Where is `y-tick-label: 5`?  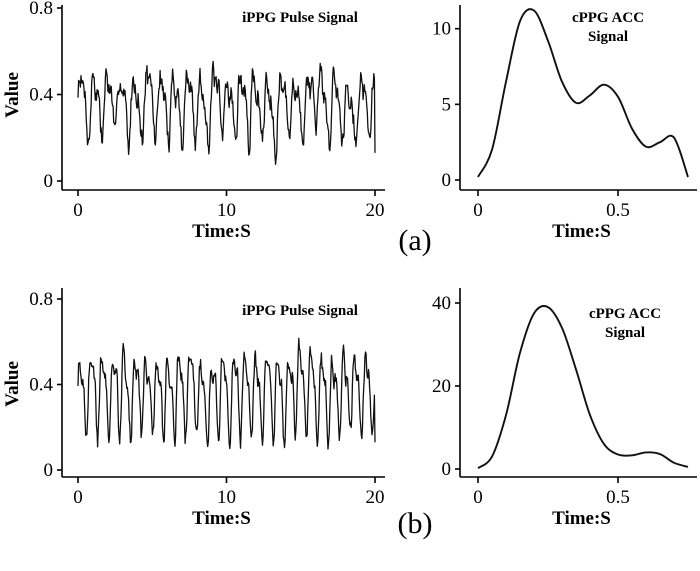
y-tick-label: 5 is located at coordinates (447, 104).